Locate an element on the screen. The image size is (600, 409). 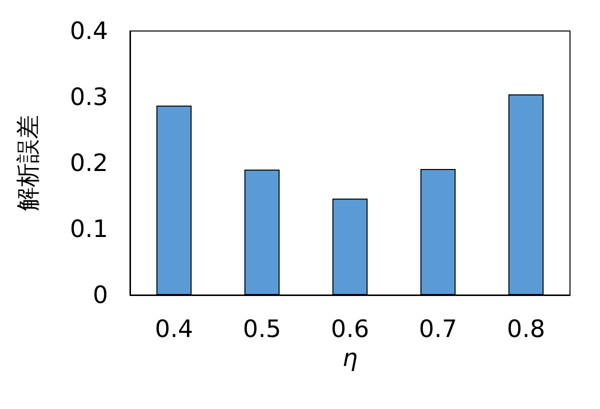
x-tick-label: 0.6 is located at coordinates (350, 329).